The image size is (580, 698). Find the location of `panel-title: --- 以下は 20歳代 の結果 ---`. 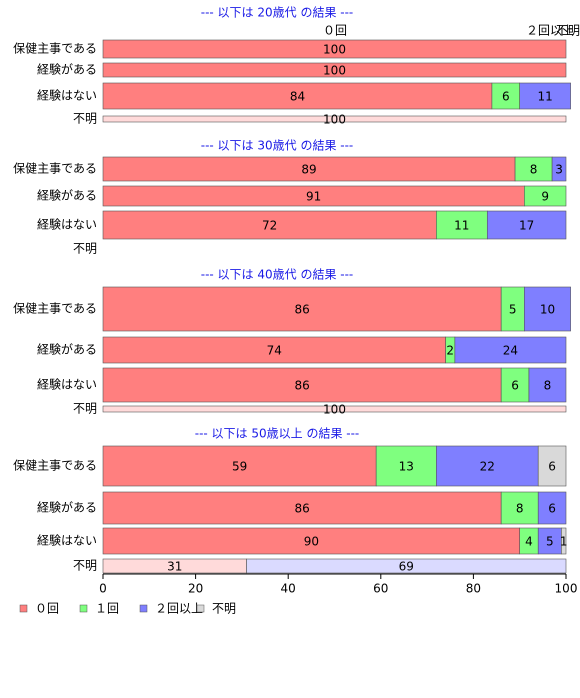

panel-title: --- 以下は 20歳代 の結果 --- is located at coordinates (277, 13).